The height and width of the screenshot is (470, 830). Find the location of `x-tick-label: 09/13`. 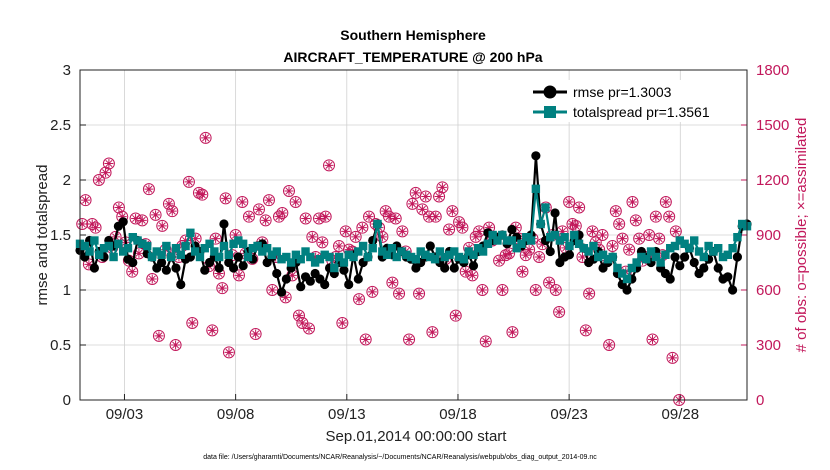

x-tick-label: 09/13 is located at coordinates (347, 414).